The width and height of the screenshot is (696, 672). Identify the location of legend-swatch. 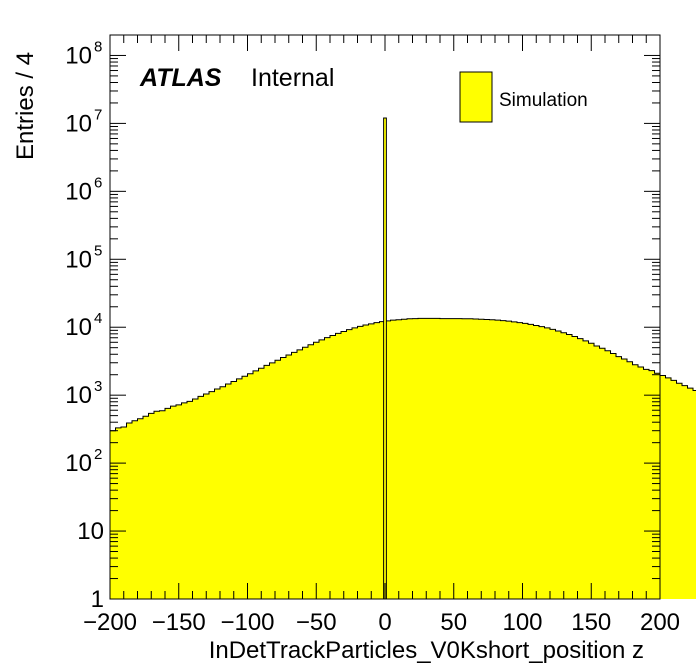
(476, 97).